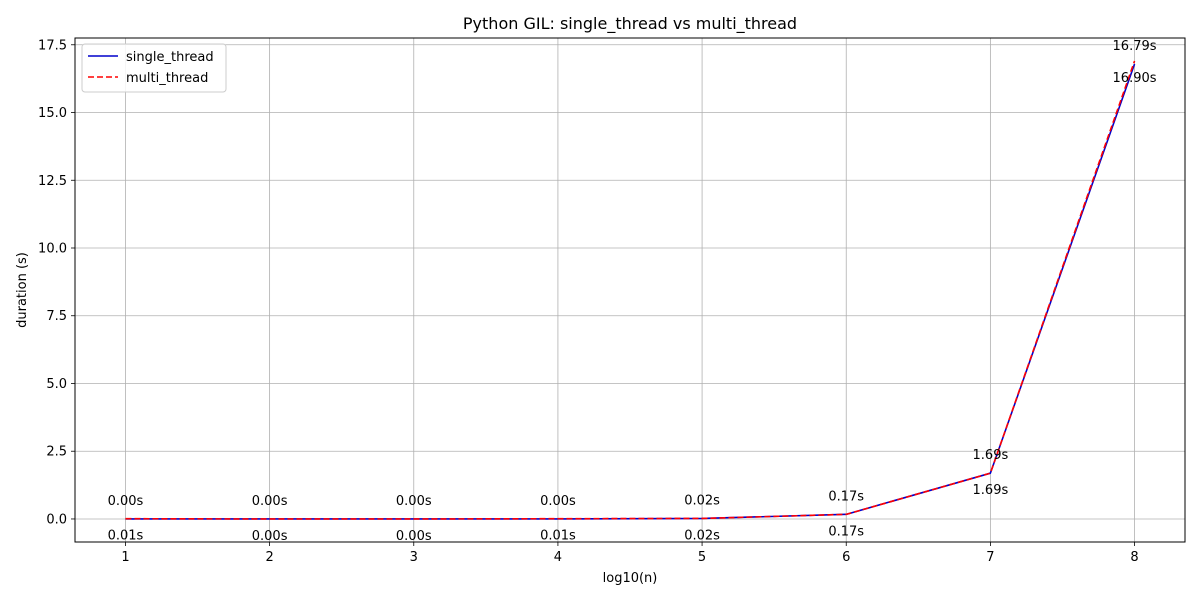 This screenshot has width=1200, height=600. What do you see at coordinates (56, 384) in the screenshot?
I see `y-tick-label: 5.0` at bounding box center [56, 384].